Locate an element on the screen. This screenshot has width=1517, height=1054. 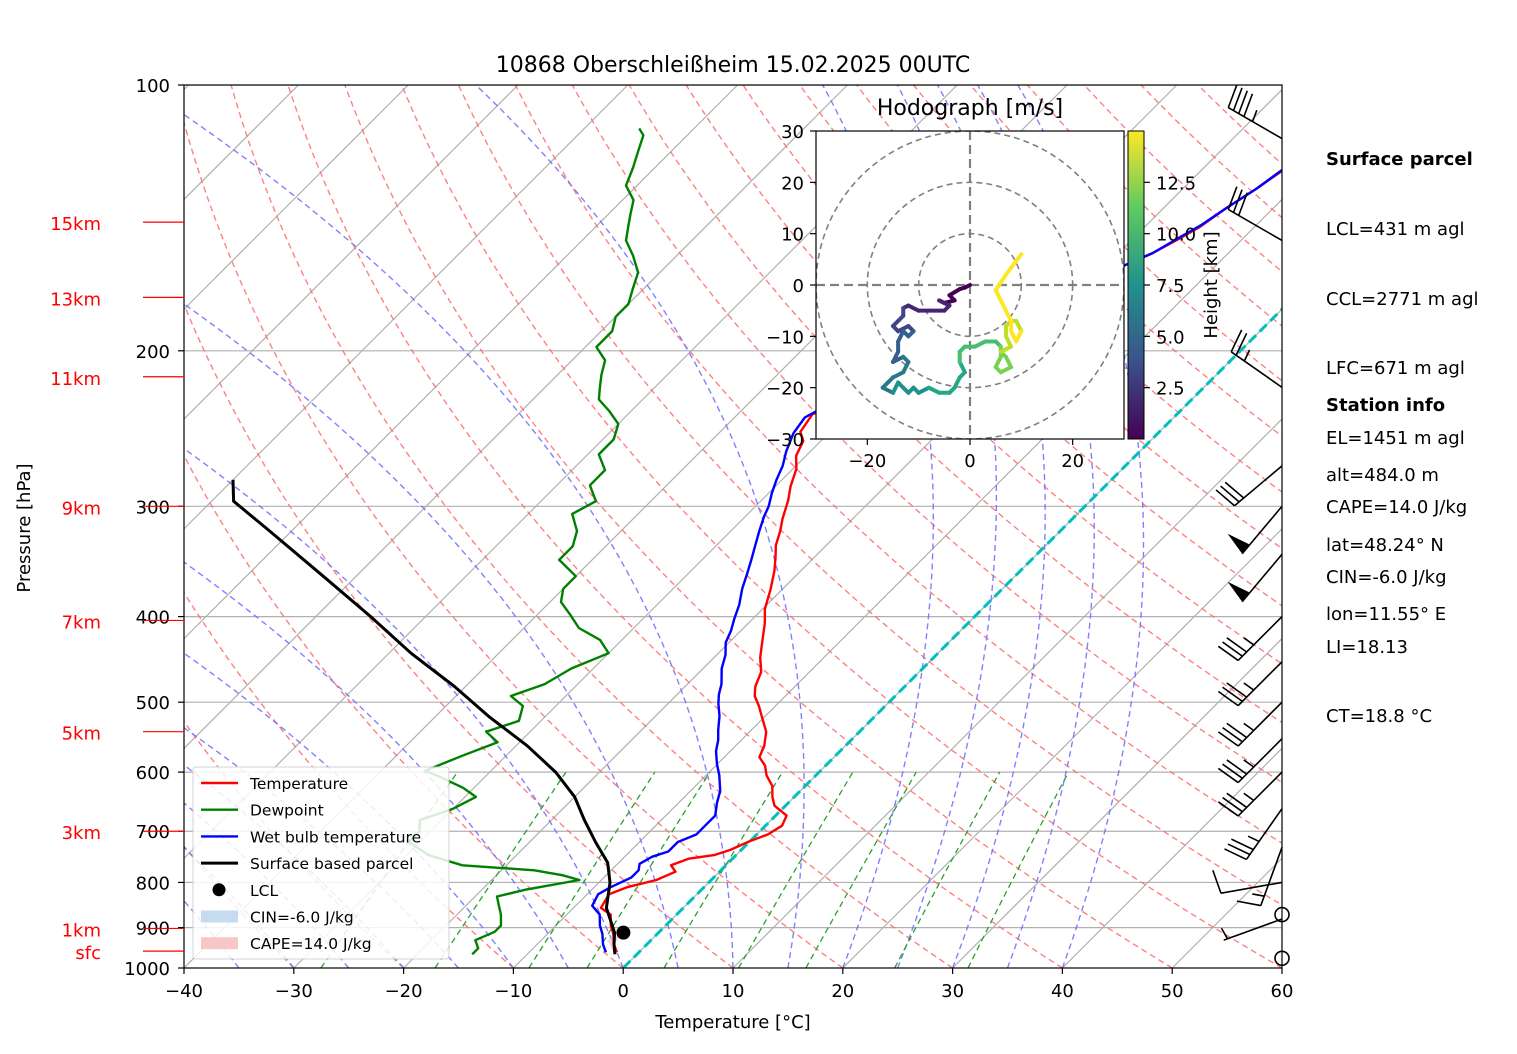
y-tick-label: 700 is located at coordinates (153, 832).